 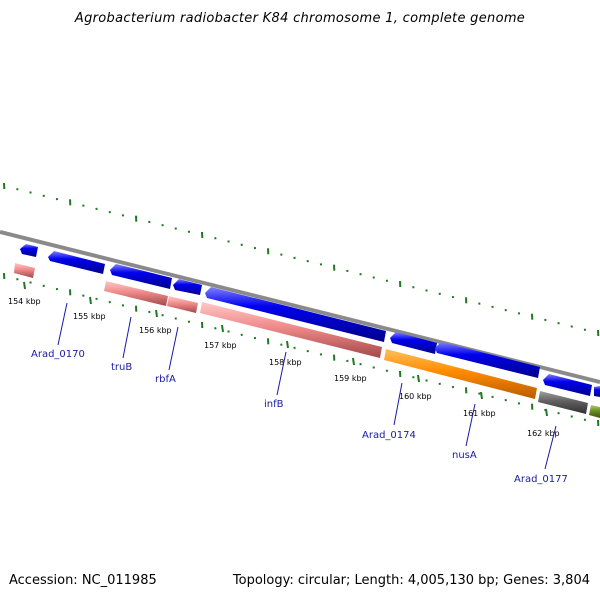 What do you see at coordinates (464, 455) in the screenshot?
I see `gene-label-nusa: nusA` at bounding box center [464, 455].